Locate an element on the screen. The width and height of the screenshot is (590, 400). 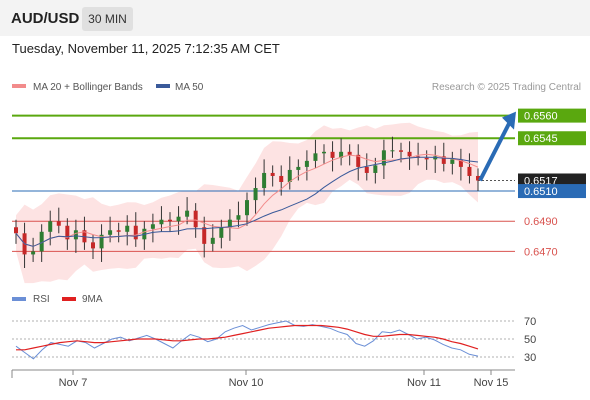
level-label-0.6510: 0.6510 is located at coordinates (552, 191).